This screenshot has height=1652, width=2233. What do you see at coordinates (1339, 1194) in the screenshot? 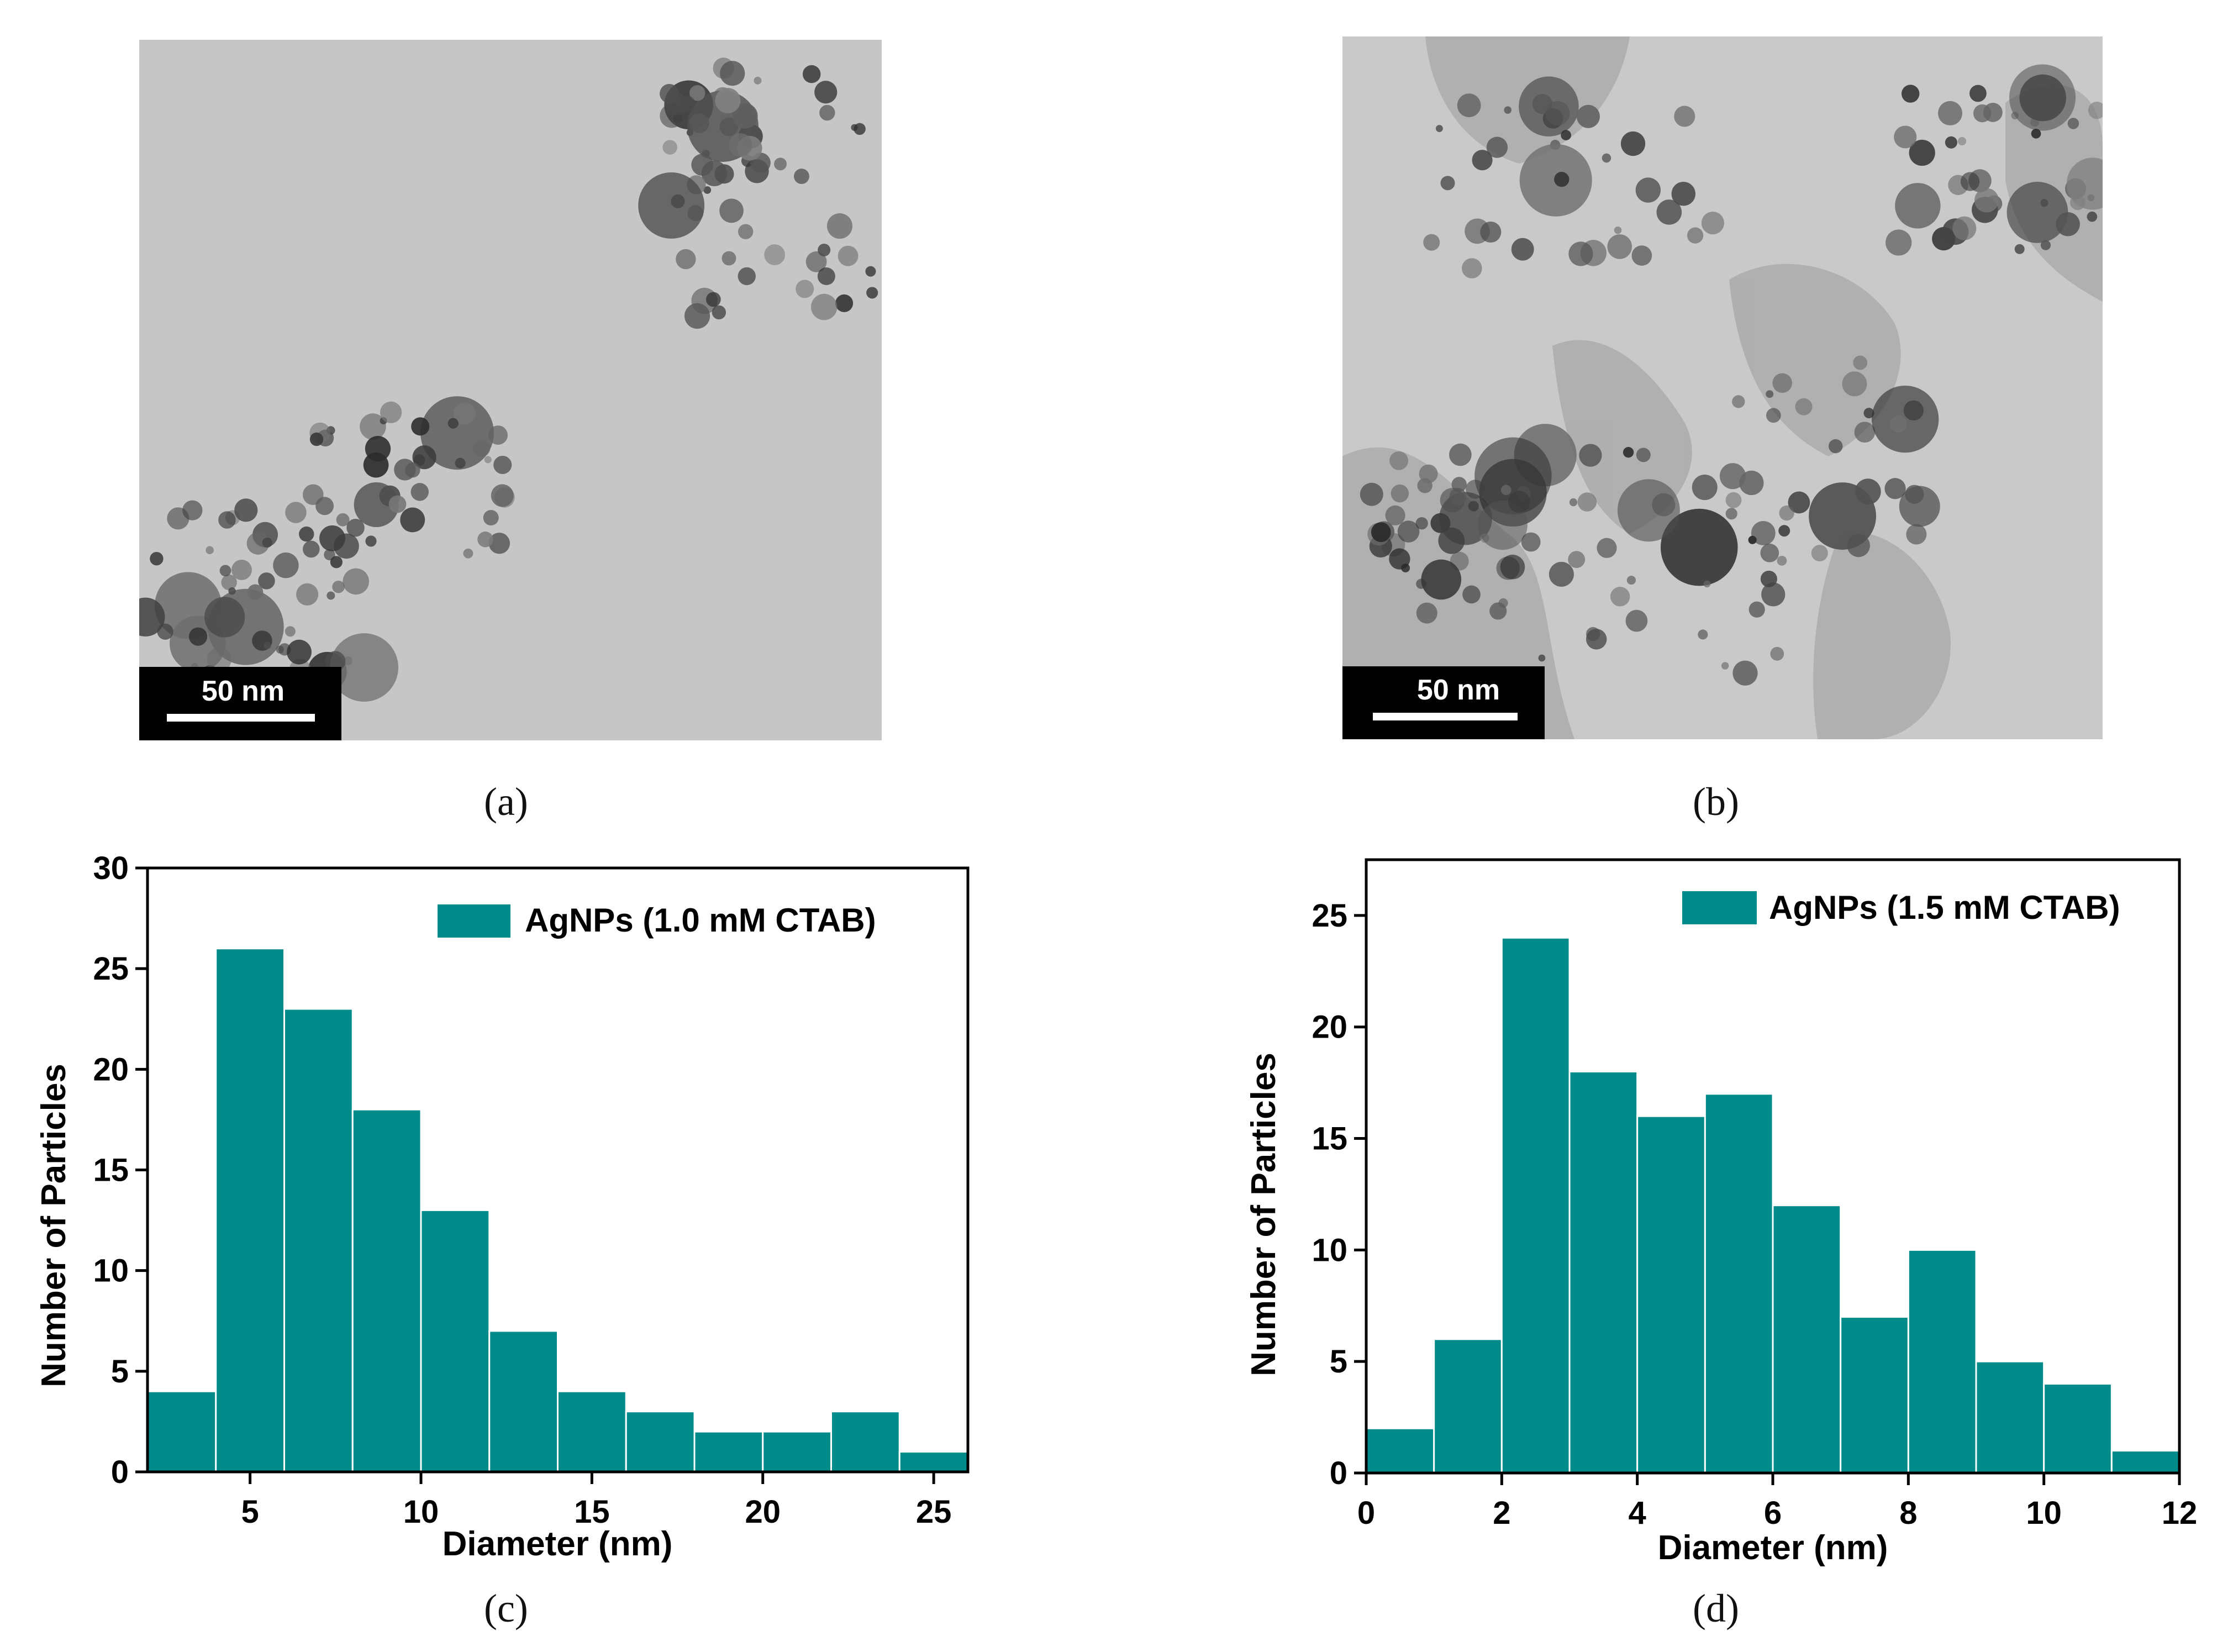
I see `y-axis-d: 0 5 10 15 20 25` at bounding box center [1339, 1194].